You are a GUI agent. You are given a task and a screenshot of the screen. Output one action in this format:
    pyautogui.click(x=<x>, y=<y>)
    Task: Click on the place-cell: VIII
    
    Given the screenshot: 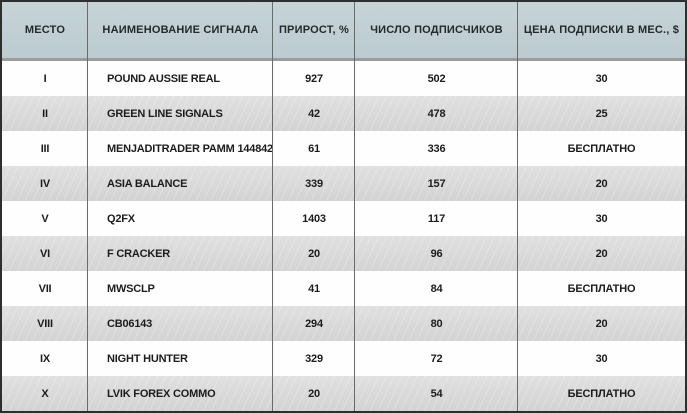 What is the action you would take?
    pyautogui.click(x=45, y=323)
    